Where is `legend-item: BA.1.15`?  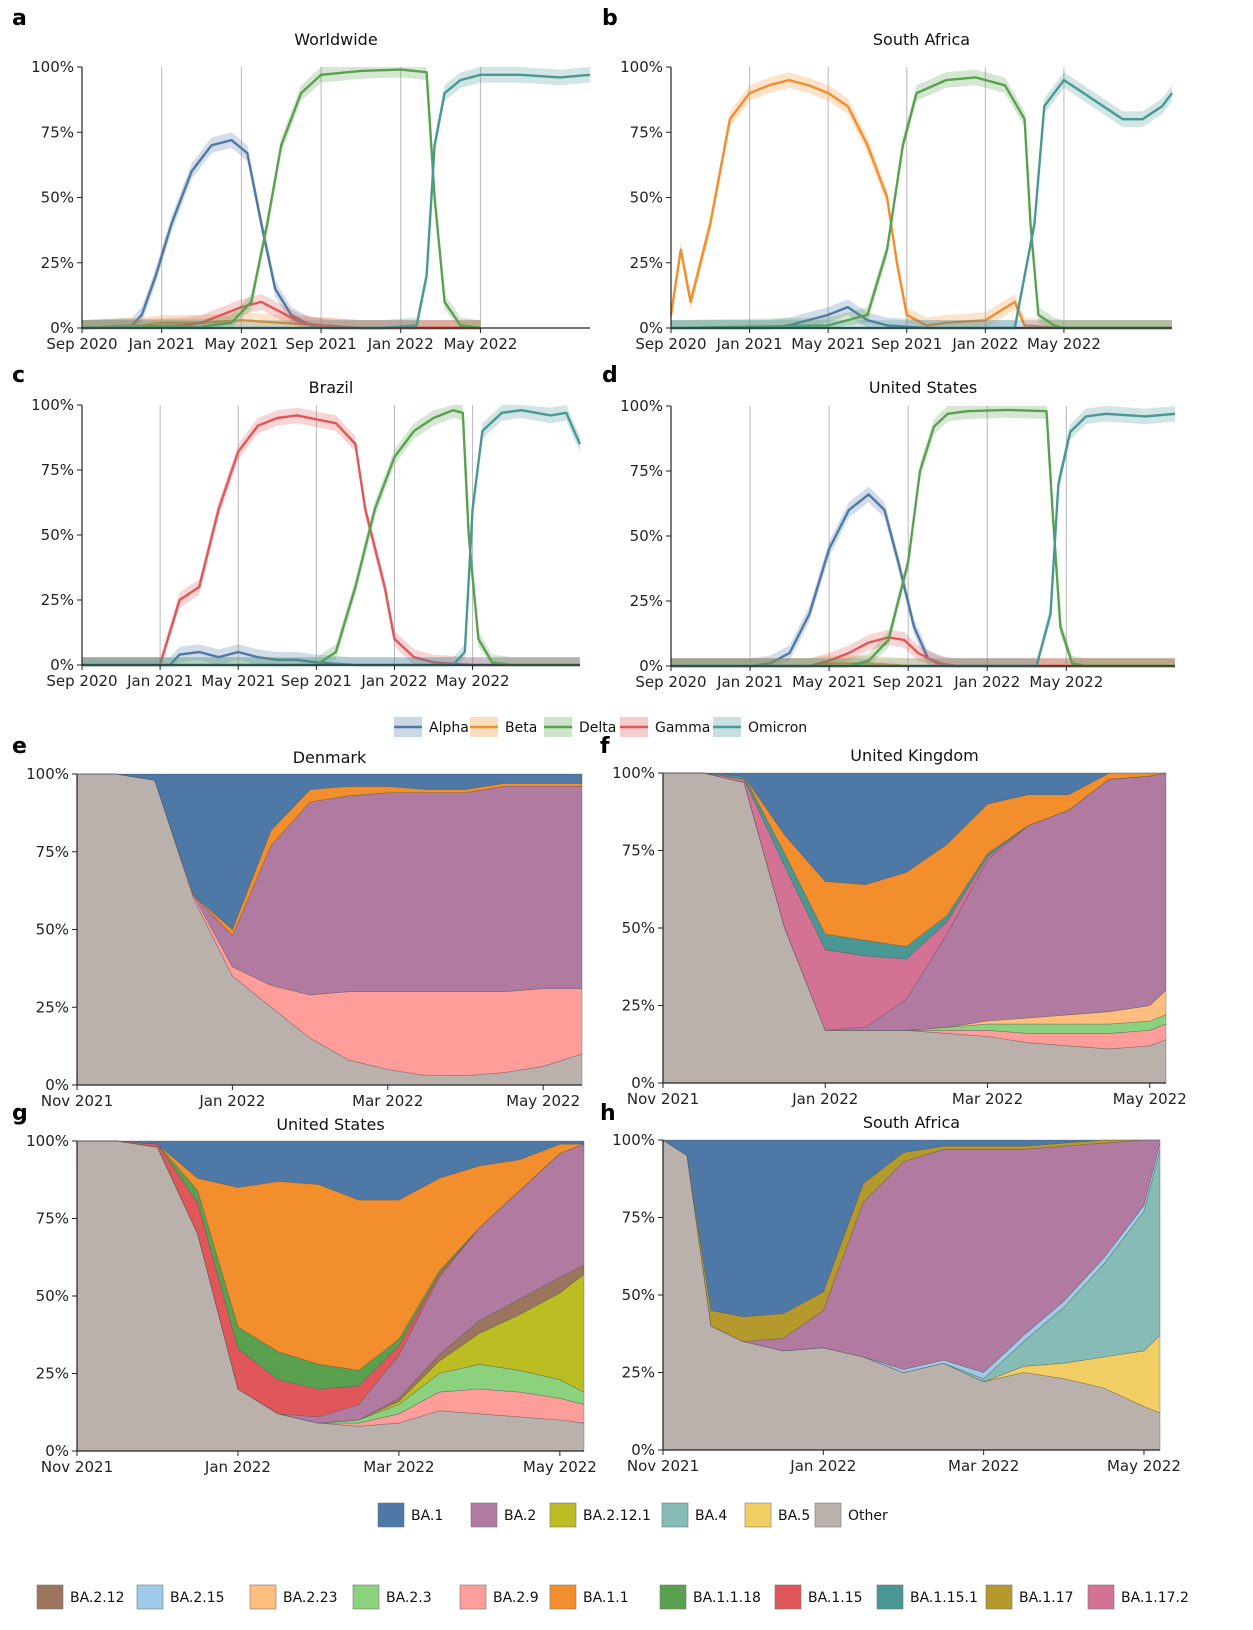
legend-item: BA.1.15 is located at coordinates (818, 1597).